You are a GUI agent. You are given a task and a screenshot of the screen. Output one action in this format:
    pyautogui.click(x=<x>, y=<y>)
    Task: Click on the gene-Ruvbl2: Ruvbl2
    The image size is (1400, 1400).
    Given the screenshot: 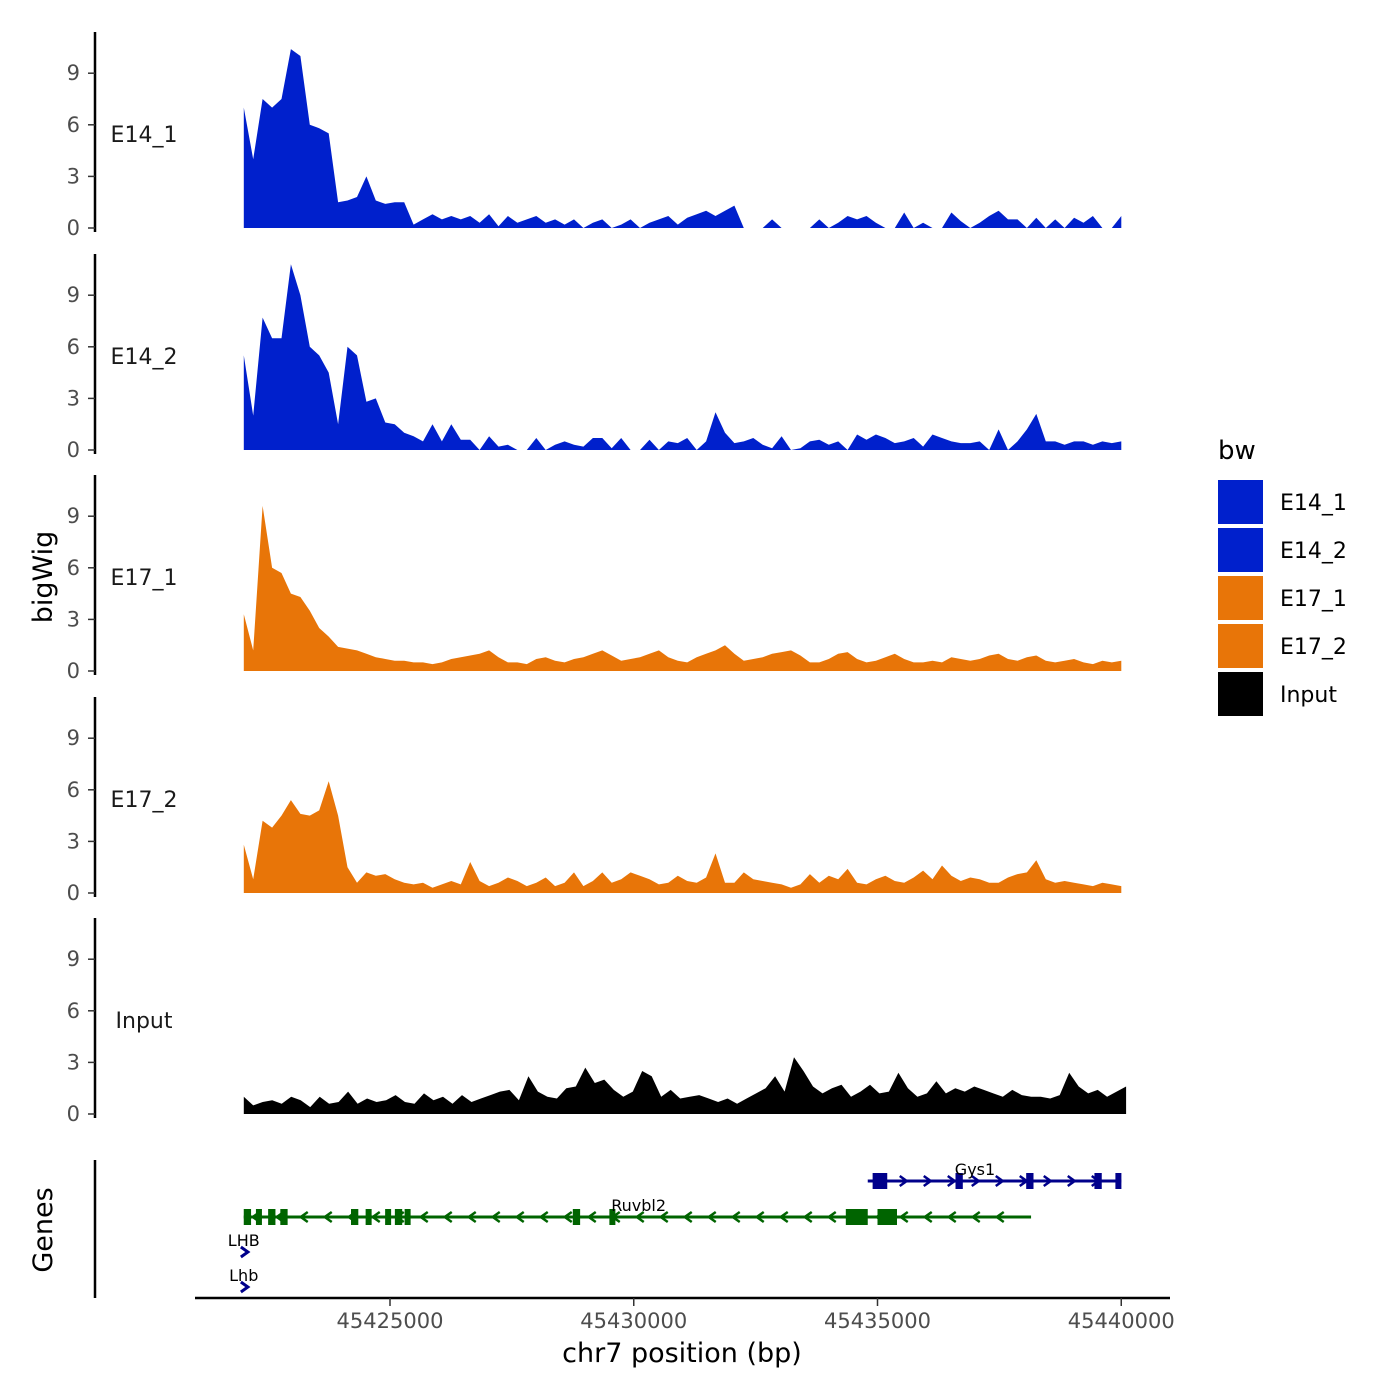 What is the action you would take?
    pyautogui.click(x=637, y=1210)
    